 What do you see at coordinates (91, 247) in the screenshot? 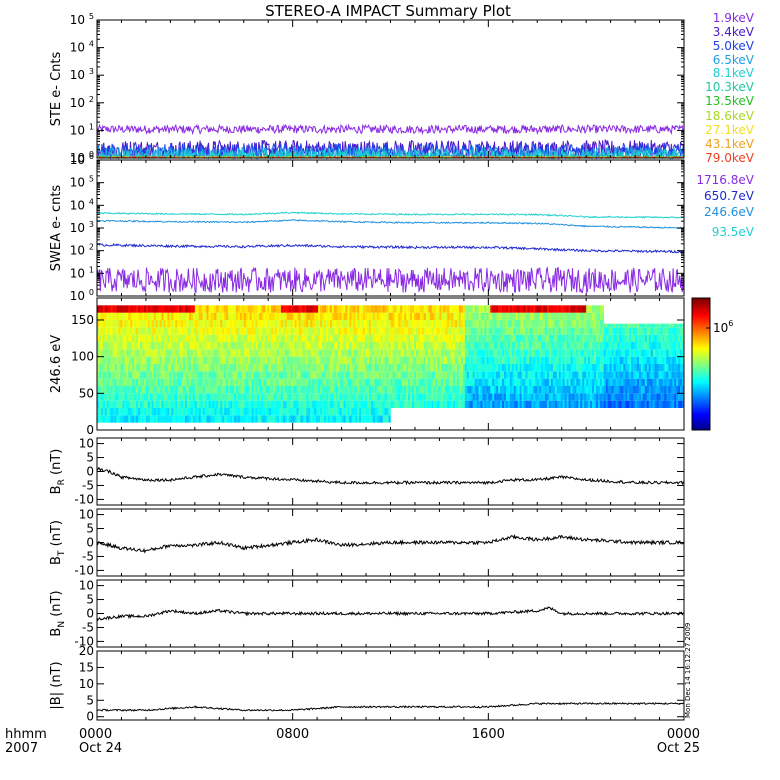
I see `y-tick-exponent: 2` at bounding box center [91, 247].